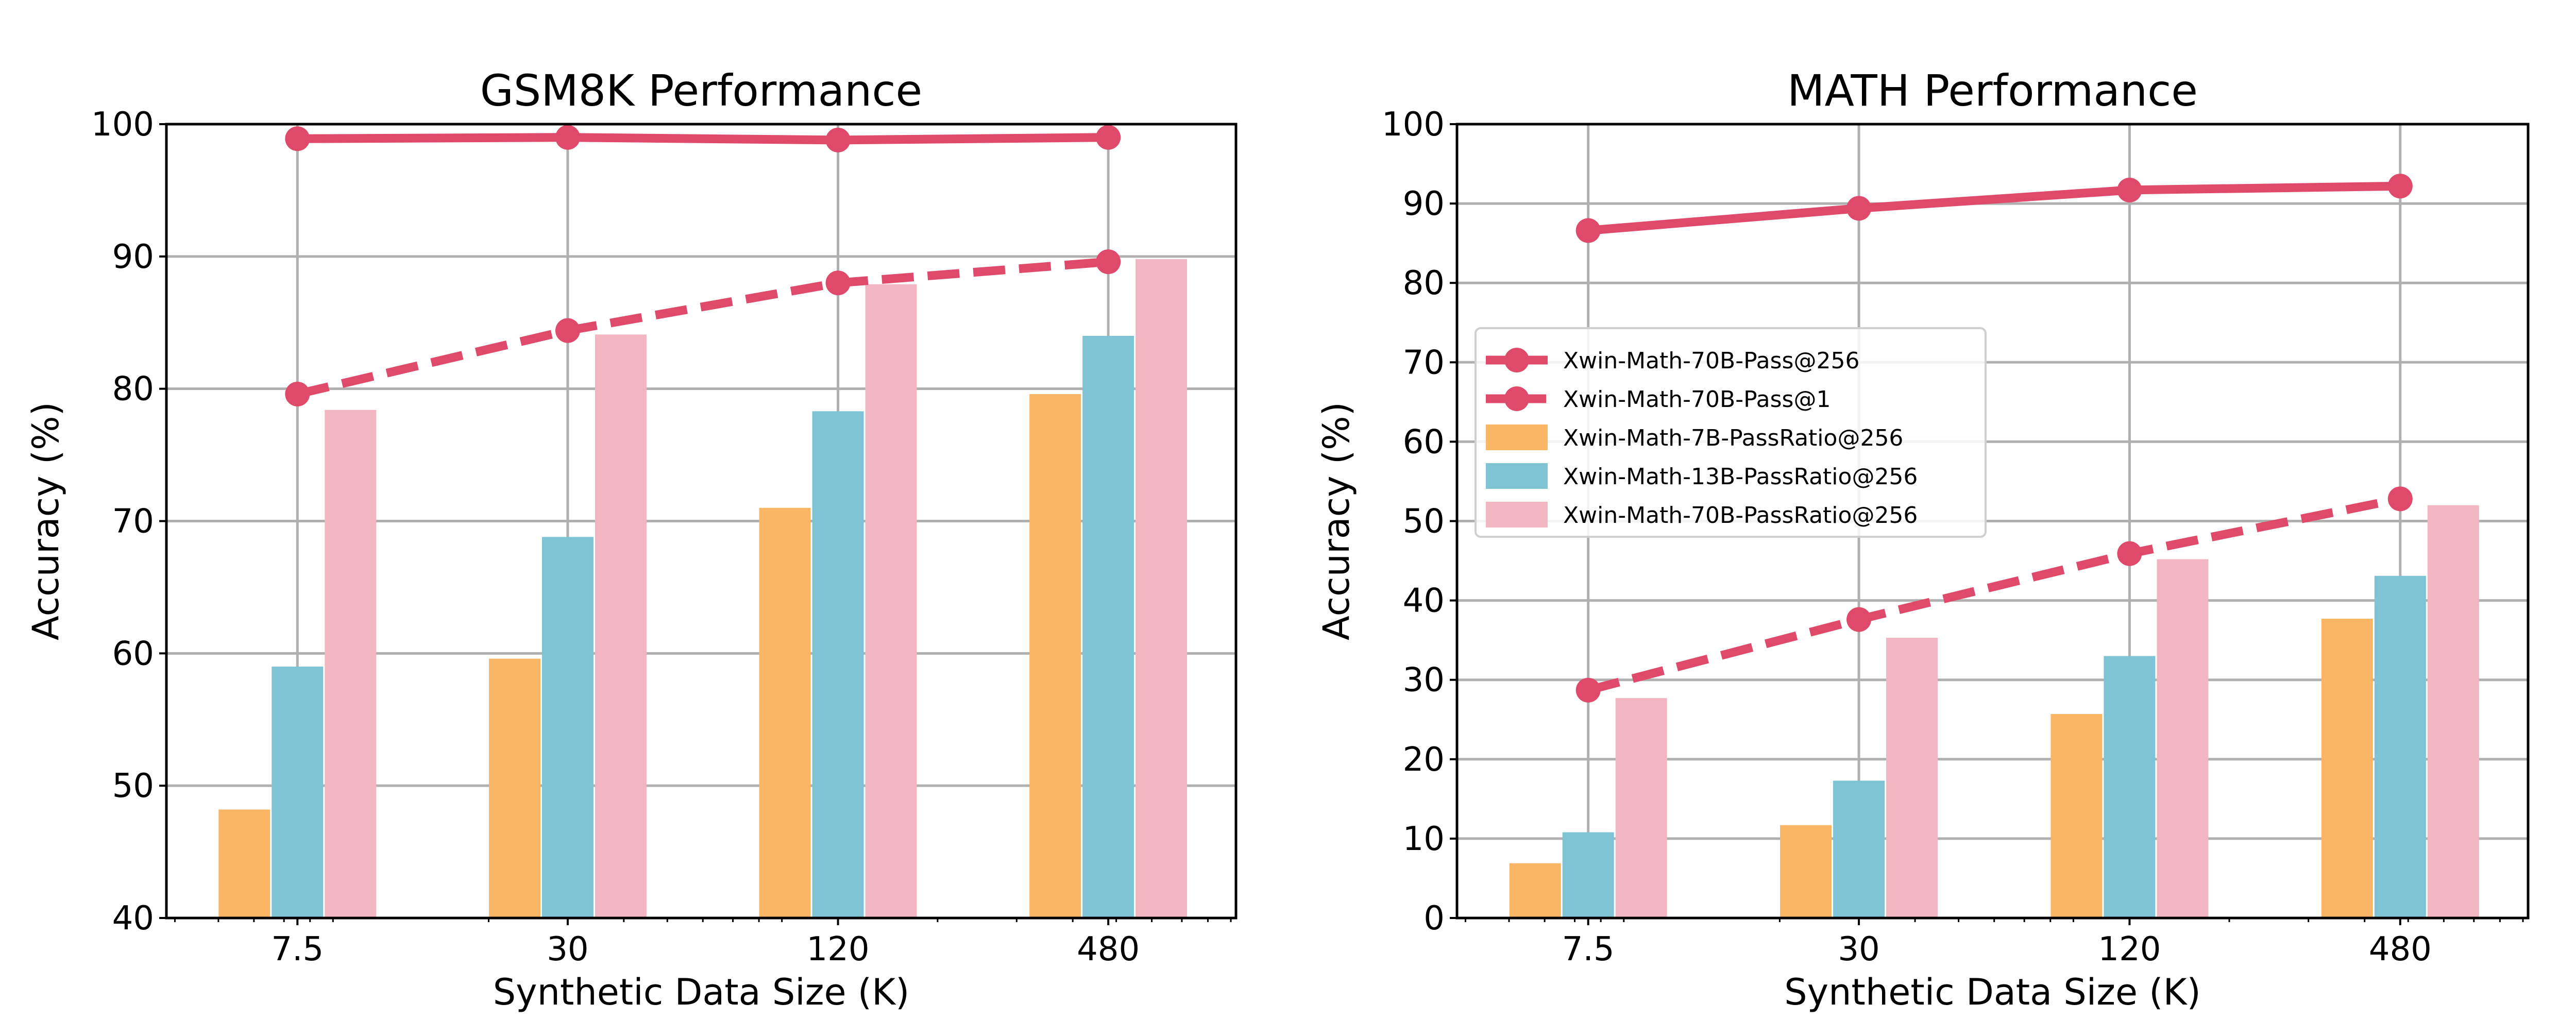  I want to click on y-tick-label: 30, so click(1424, 680).